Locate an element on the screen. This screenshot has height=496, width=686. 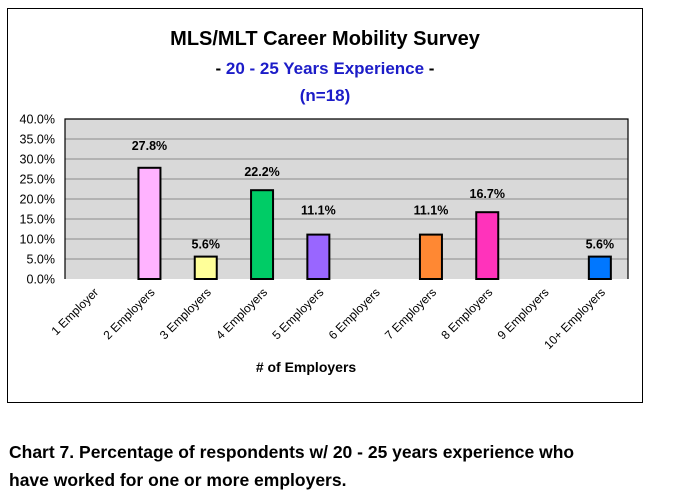
y-tick-label: 0.0% is located at coordinates (41, 280).